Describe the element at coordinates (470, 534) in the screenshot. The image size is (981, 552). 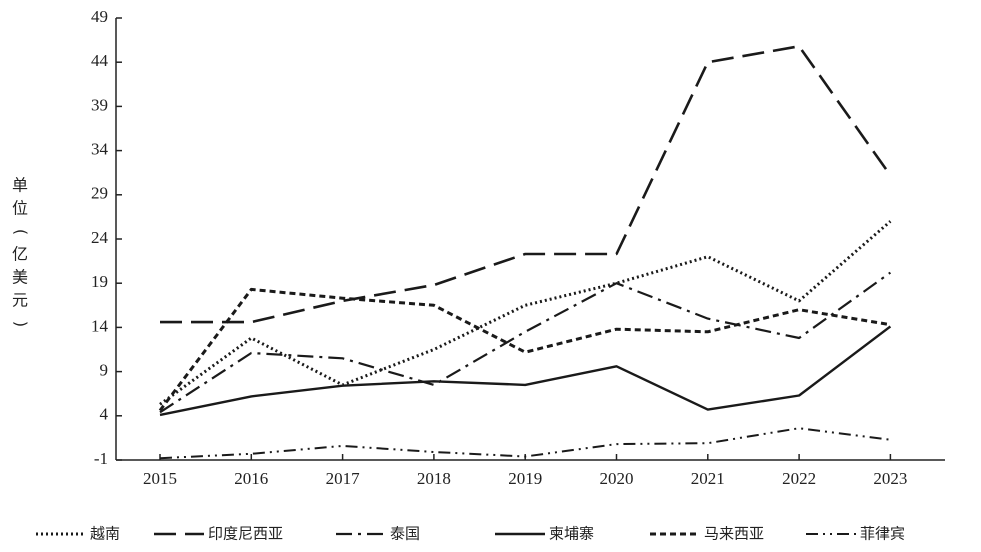
I see `legend: 越南 印度尼西亚 泰国 柬埔寨 马来西亚 菲律宾` at that location.